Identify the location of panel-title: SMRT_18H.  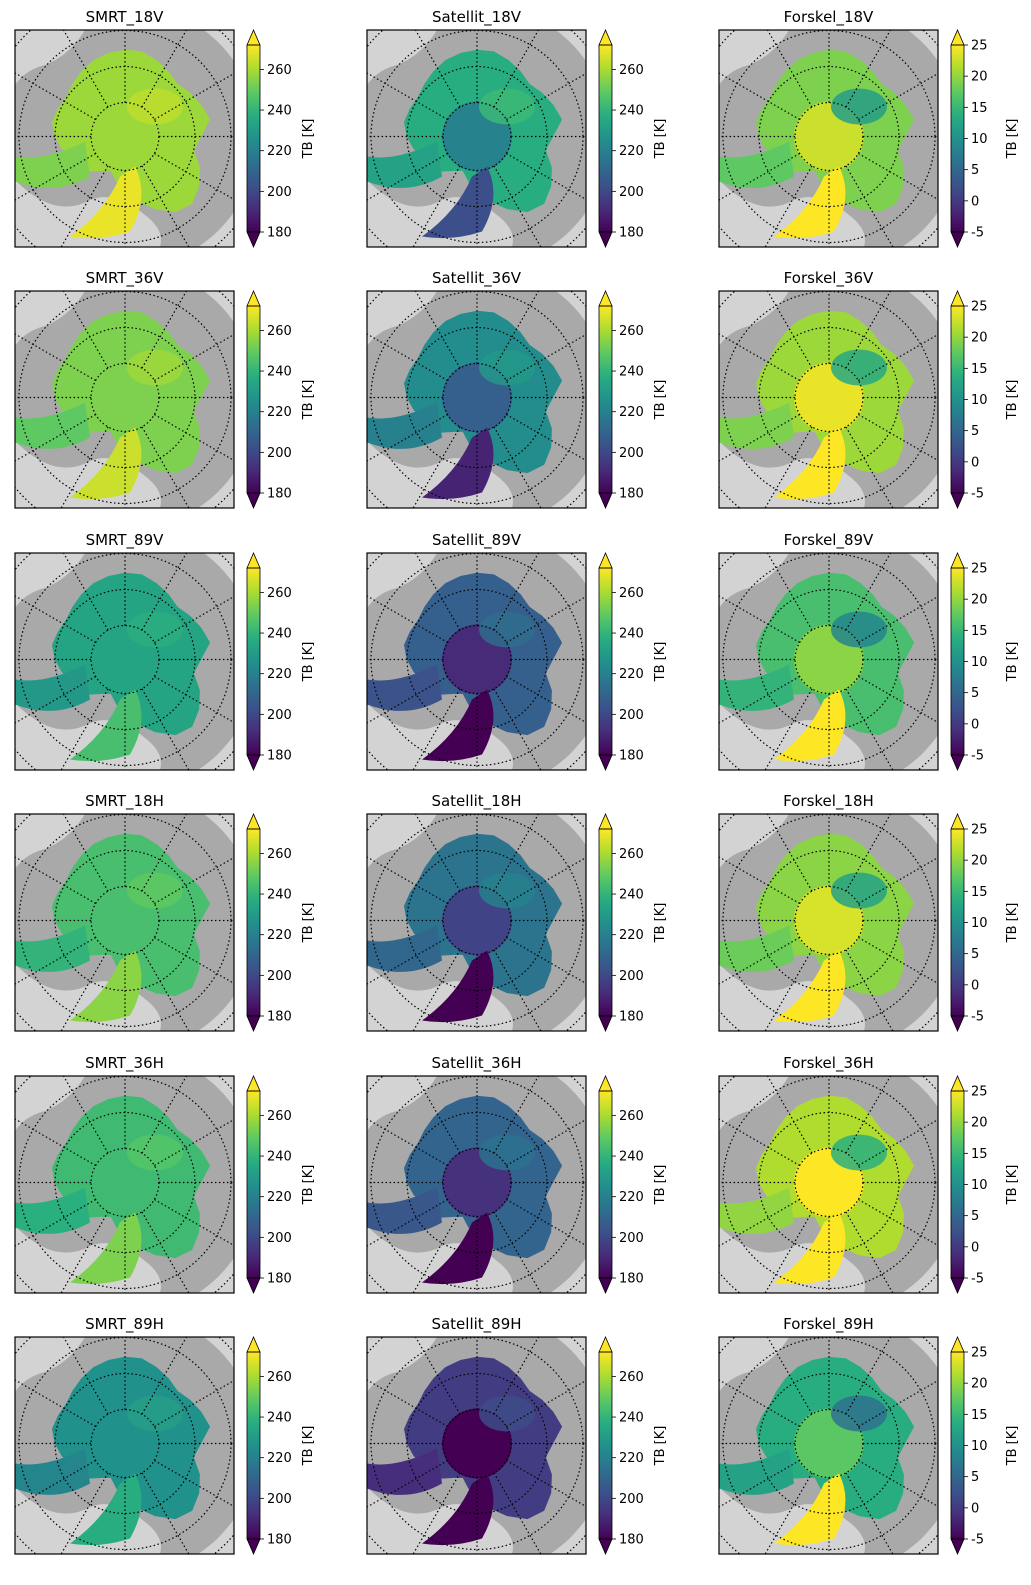
(124, 801).